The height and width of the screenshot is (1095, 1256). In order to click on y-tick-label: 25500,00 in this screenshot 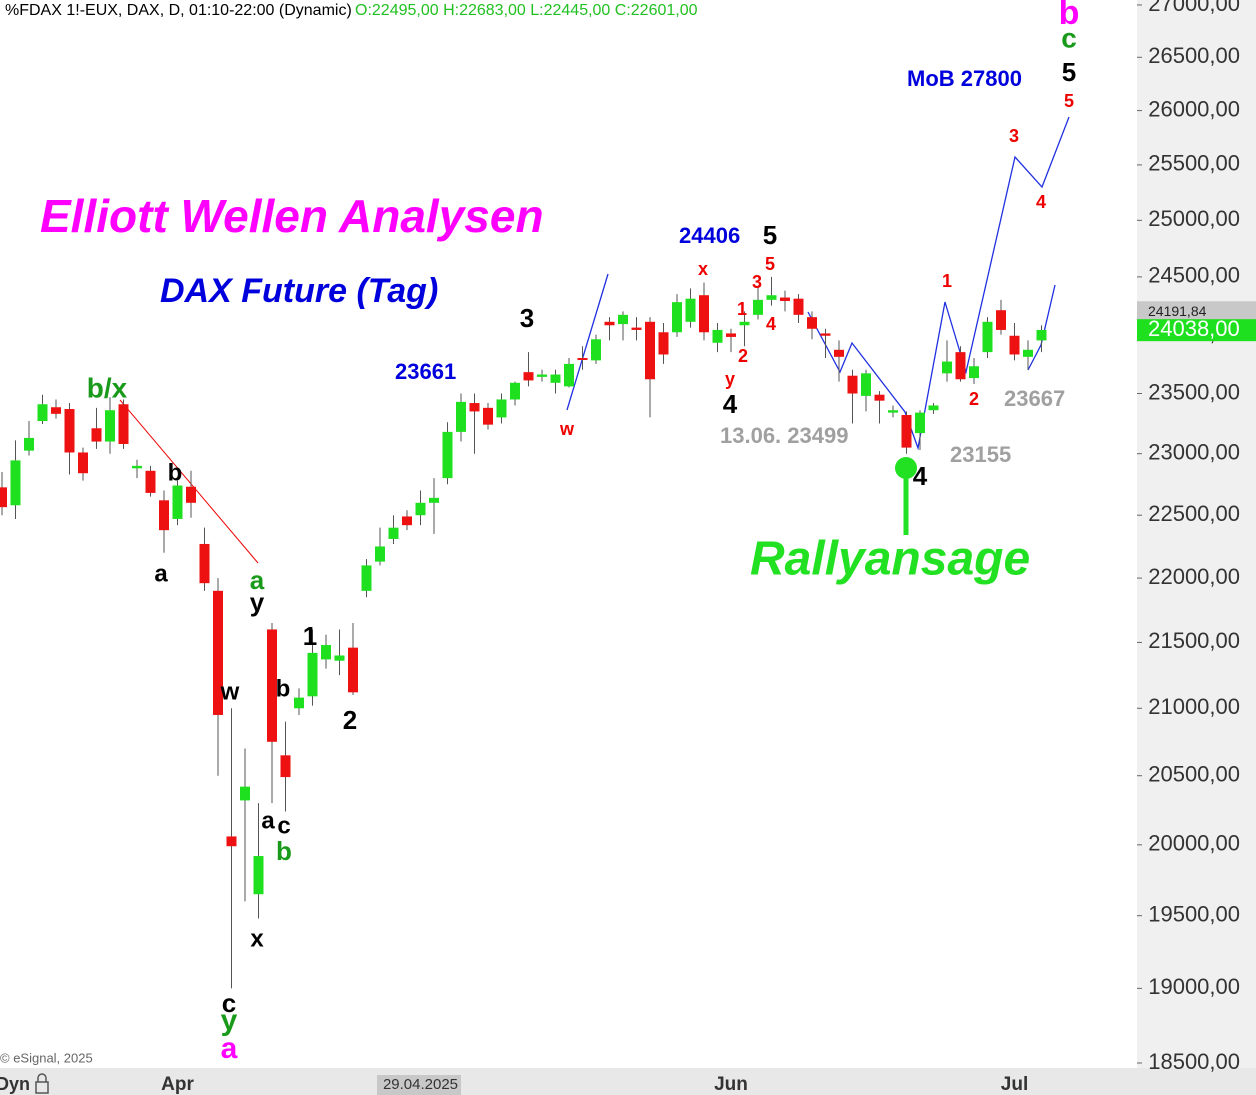, I will do `click(1194, 163)`.